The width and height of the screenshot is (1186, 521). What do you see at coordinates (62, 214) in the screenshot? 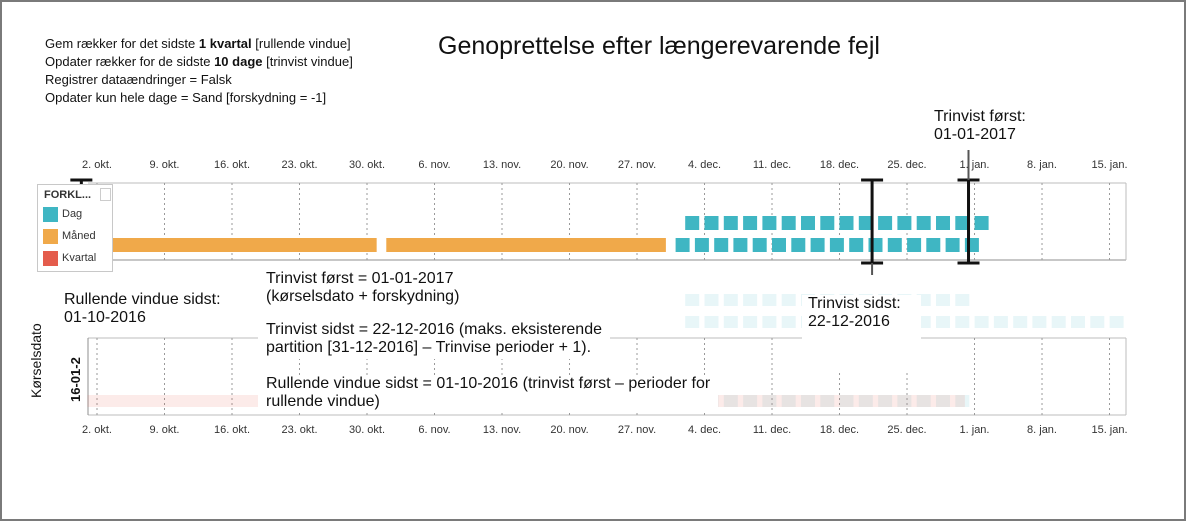
I see `legend-item-dag: Dag` at bounding box center [62, 214].